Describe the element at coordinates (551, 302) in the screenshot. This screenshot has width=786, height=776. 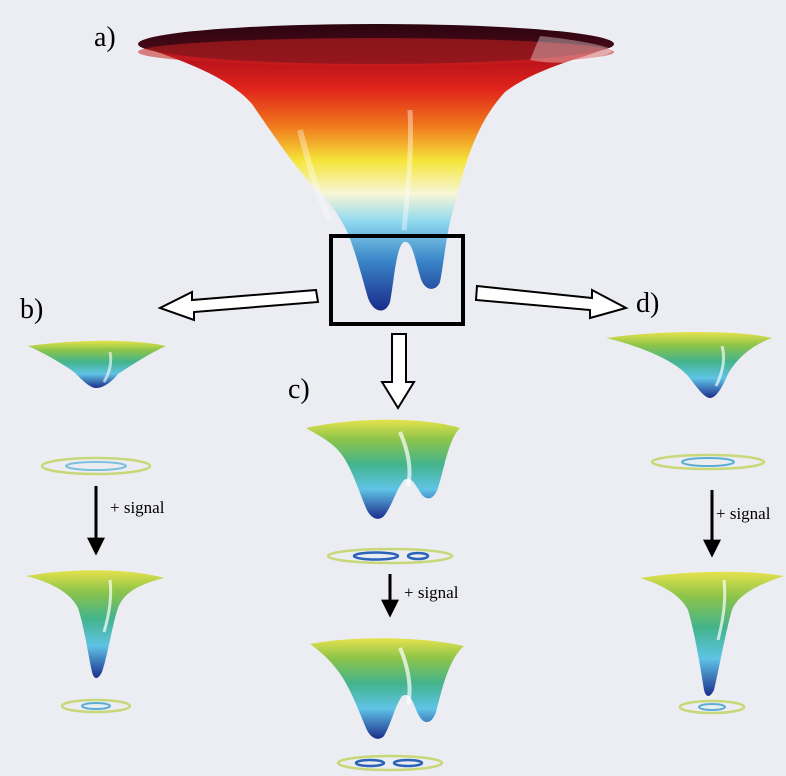
I see `arrow-to-d` at that location.